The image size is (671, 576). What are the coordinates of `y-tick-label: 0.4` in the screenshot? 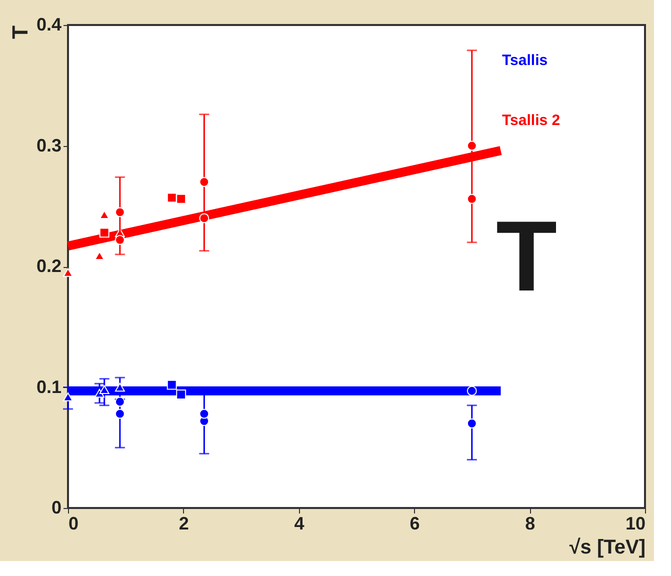 It's located at (49, 24).